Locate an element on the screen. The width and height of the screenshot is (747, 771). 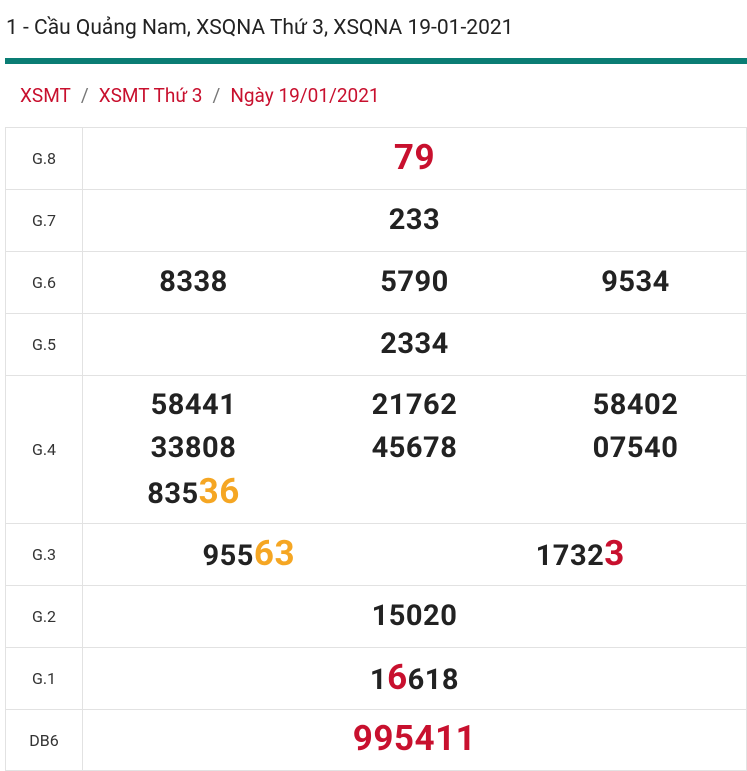
prize-row: G.3 95563 17323 is located at coordinates (376, 554).